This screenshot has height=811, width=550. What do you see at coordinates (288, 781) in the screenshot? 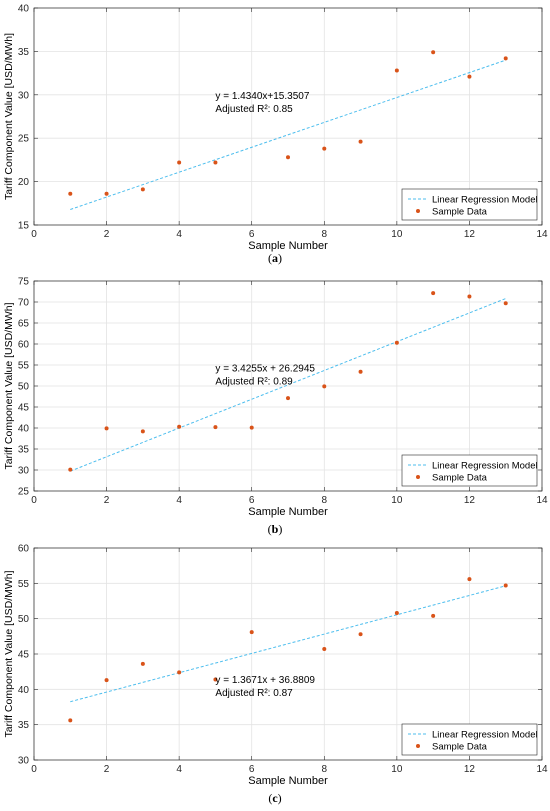
I see `x-axis-label: Sample Number` at bounding box center [288, 781].